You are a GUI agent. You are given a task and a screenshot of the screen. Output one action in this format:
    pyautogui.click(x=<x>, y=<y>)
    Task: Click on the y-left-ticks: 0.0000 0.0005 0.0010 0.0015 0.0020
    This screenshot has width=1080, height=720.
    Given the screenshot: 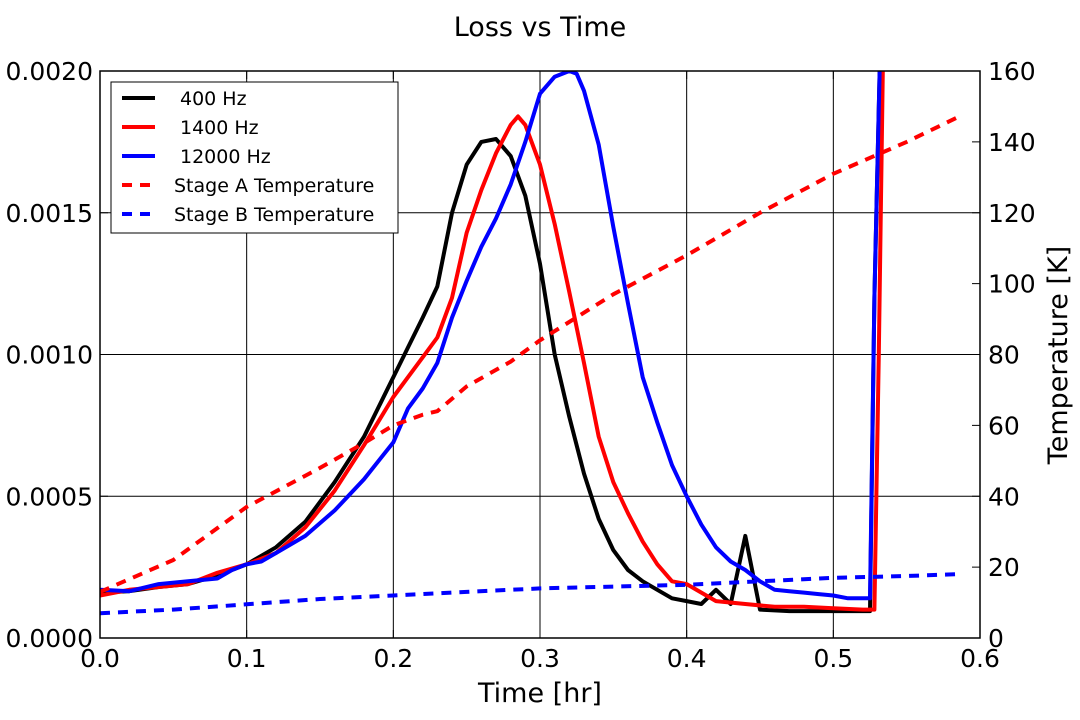 What is the action you would take?
    pyautogui.click(x=57, y=355)
    